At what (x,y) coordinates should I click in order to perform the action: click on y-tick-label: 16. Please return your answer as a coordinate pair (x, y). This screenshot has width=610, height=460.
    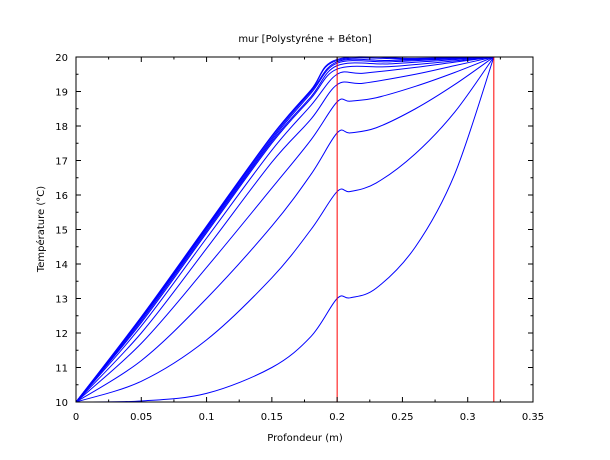
    Looking at the image, I should click on (61, 196).